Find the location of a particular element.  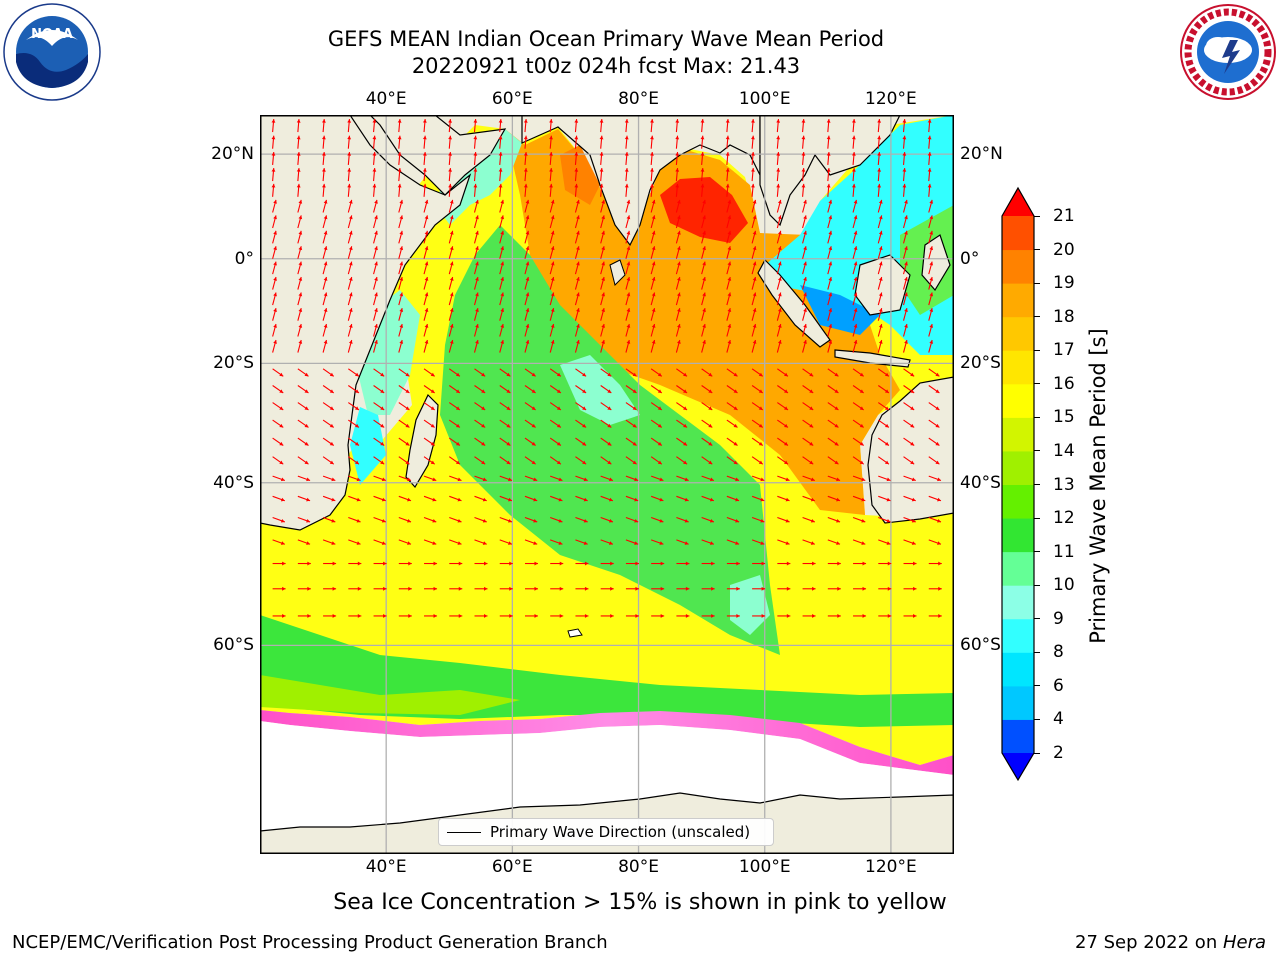

ice-covered-ocean is located at coordinates (607, 778).